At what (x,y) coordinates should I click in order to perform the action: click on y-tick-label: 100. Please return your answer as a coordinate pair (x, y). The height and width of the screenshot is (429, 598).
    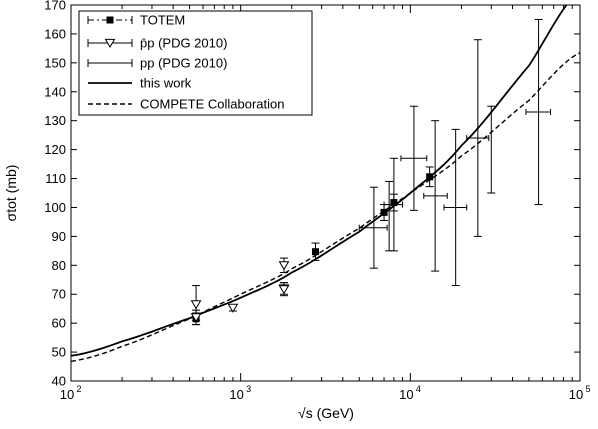
    Looking at the image, I should click on (55, 207).